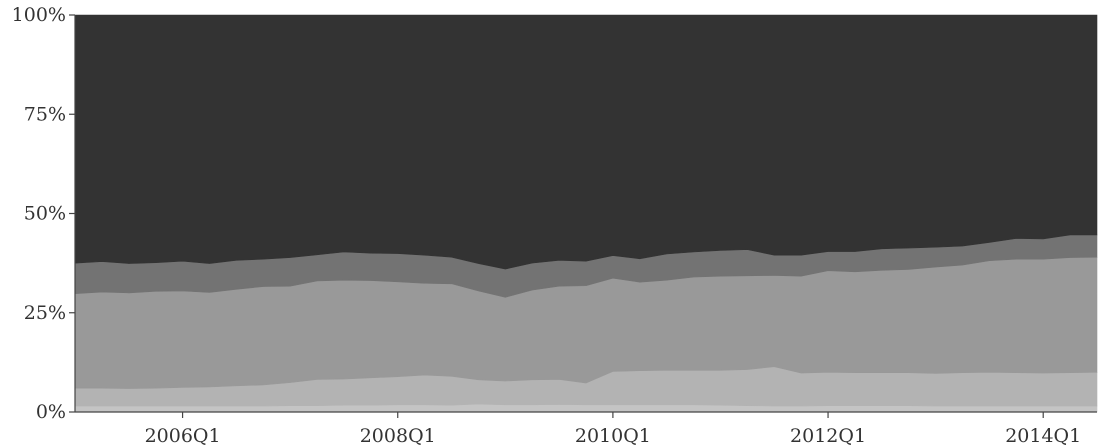 This screenshot has height=448, width=1098. What do you see at coordinates (613, 436) in the screenshot?
I see `x-tick-label: 2010Q1` at bounding box center [613, 436].